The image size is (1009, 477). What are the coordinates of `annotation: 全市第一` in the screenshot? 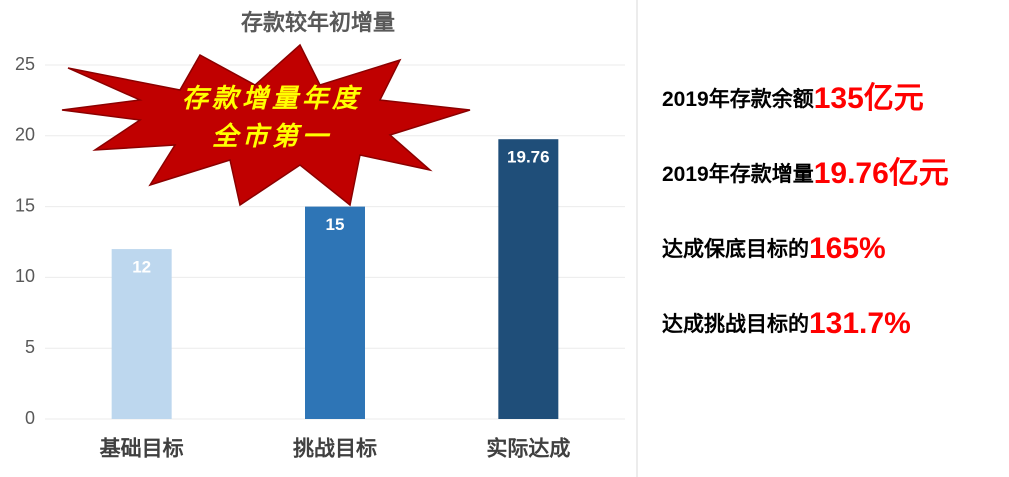 It's located at (272, 136).